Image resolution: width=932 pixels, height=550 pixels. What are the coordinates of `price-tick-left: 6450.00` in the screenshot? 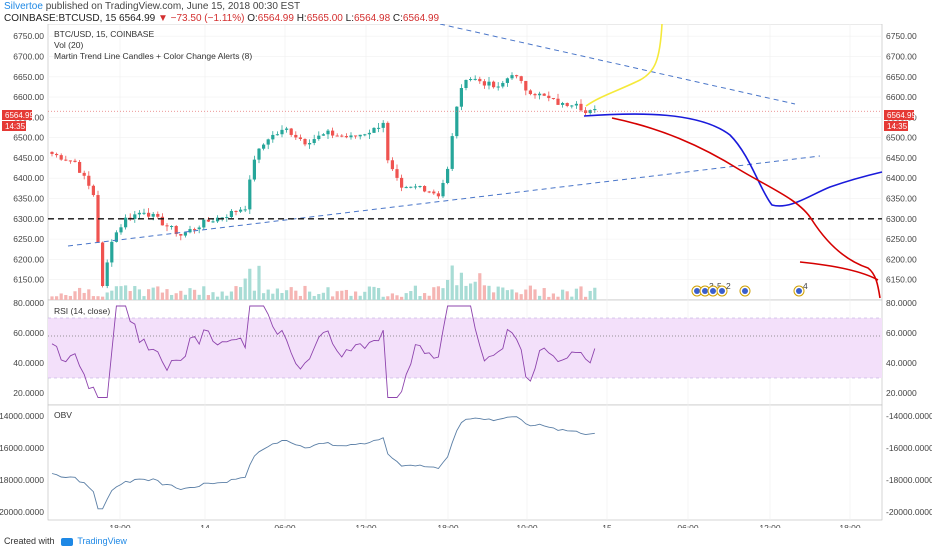 It's located at (28, 158).